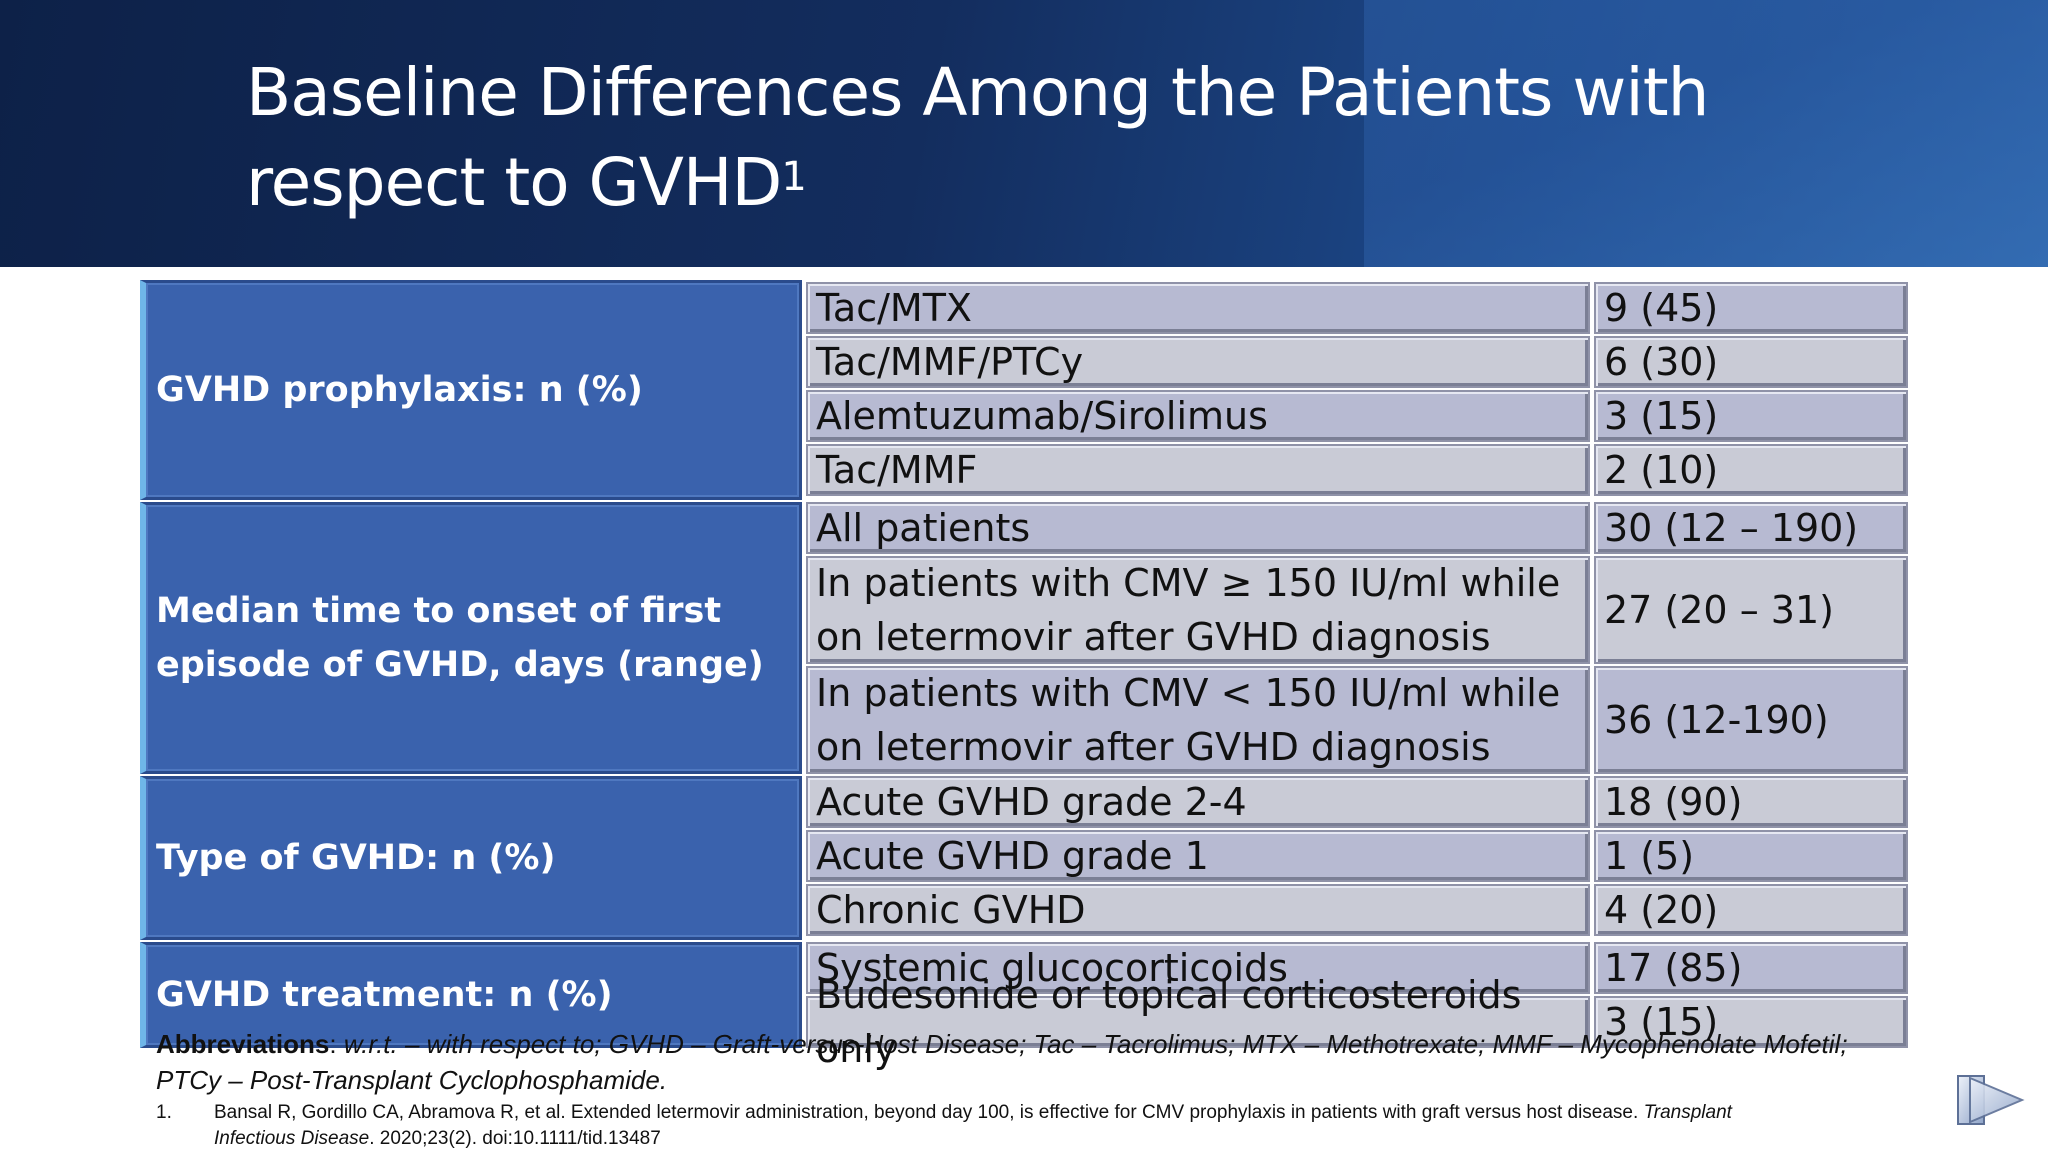  What do you see at coordinates (793, 177) in the screenshot?
I see `title-footnote-marker: 1` at bounding box center [793, 177].